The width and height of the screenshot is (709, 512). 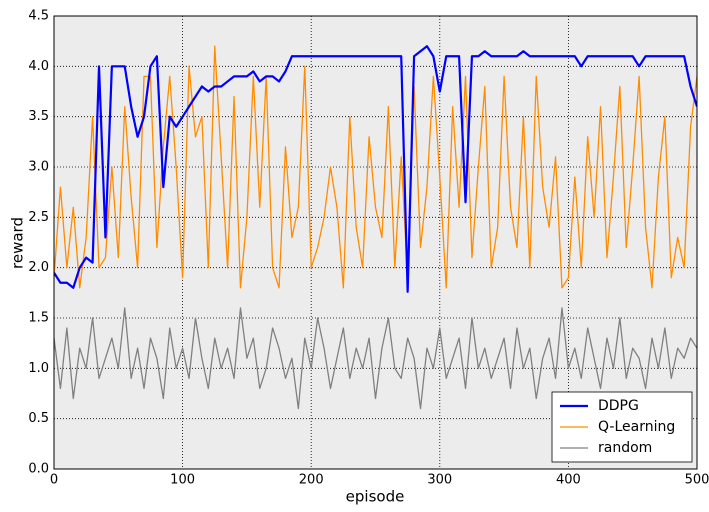 I want to click on x-tick-label: 0, so click(x=54, y=480).